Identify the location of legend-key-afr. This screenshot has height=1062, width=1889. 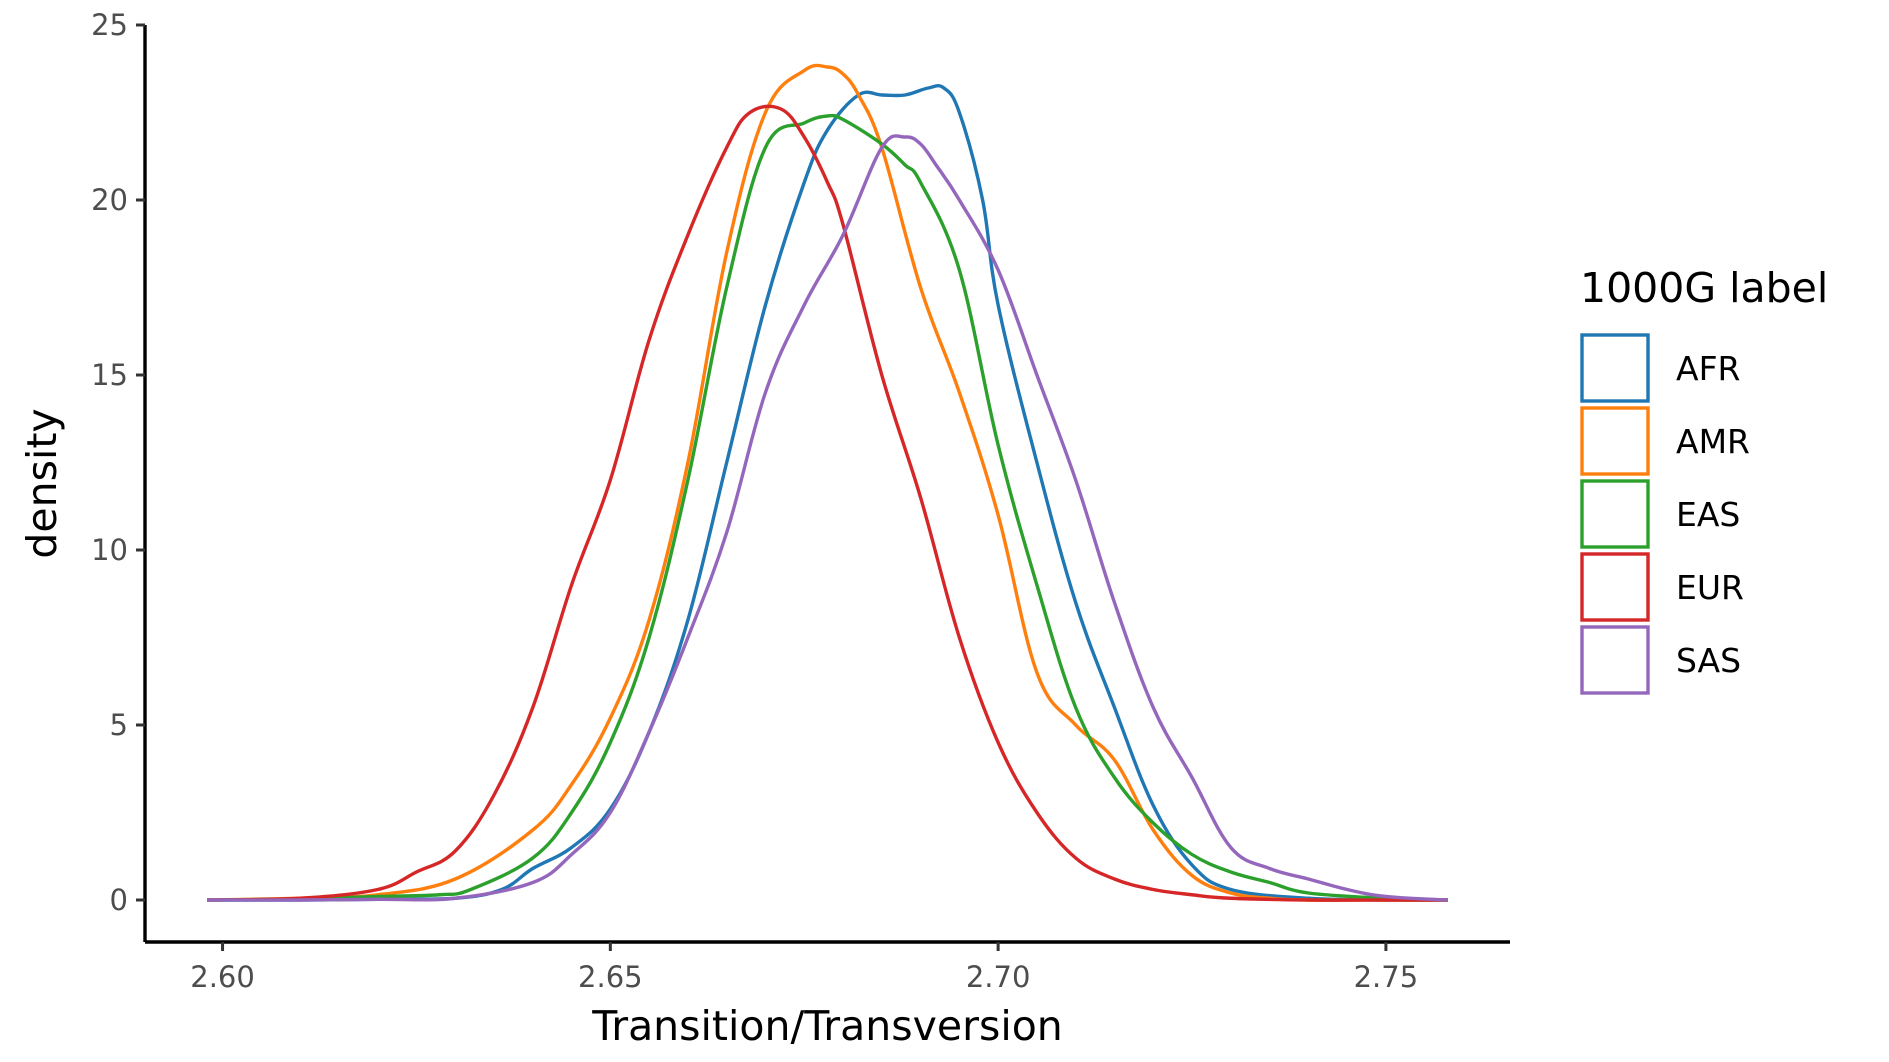
(1615, 368).